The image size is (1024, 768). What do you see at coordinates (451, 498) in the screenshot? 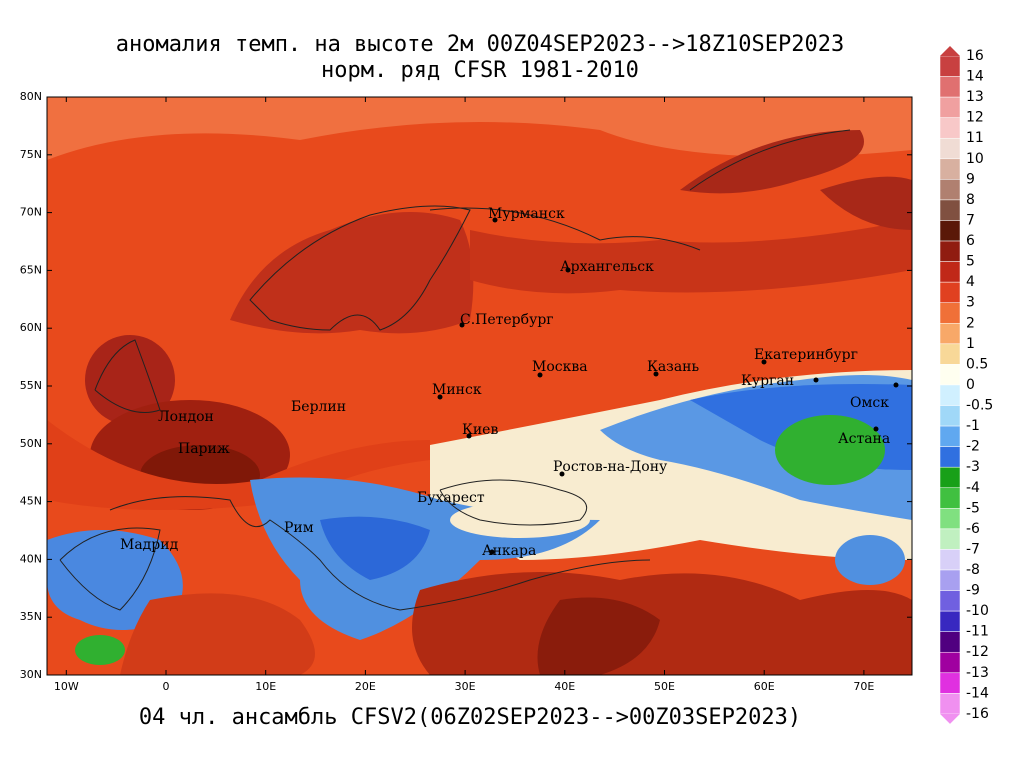
I see `city-label: Бухарест` at bounding box center [451, 498].